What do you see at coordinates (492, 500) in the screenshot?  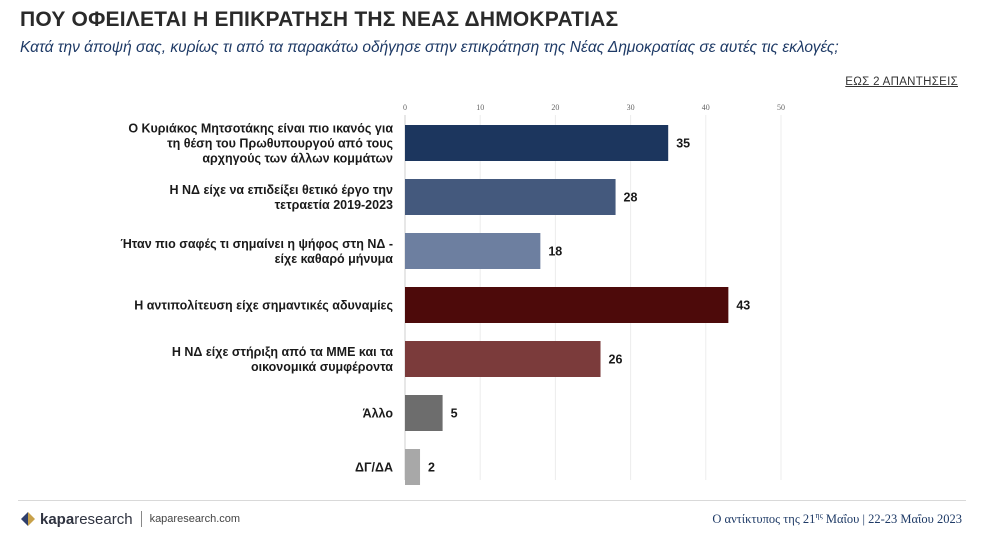 I see `footer-divider` at bounding box center [492, 500].